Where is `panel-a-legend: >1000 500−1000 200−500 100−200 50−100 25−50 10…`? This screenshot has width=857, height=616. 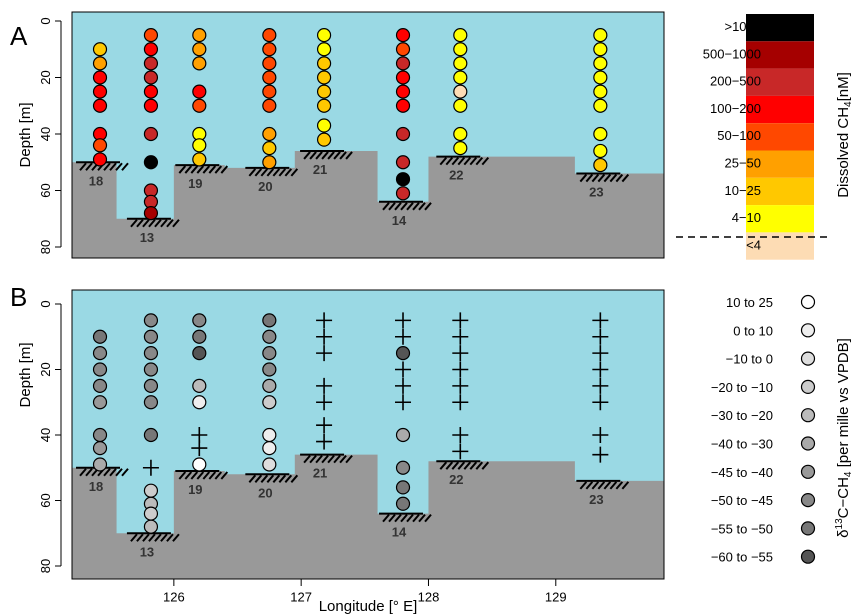 panel-a-legend: >1000 500−1000 200−500 100−200 50−100 25−50 10… is located at coordinates (752, 137).